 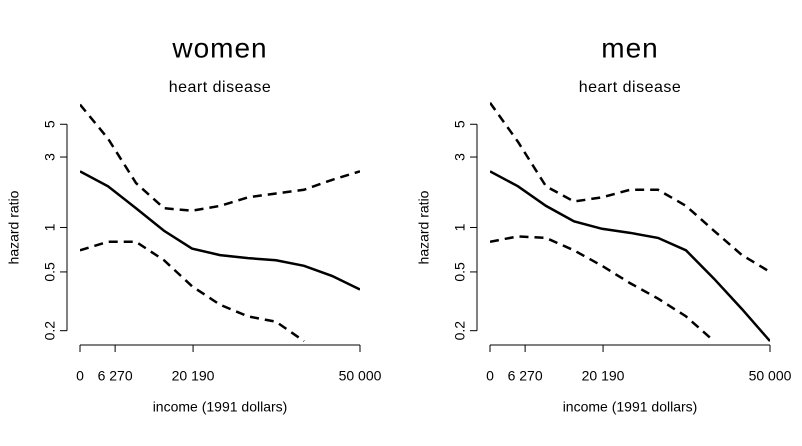 What do you see at coordinates (629, 47) in the screenshot?
I see `chart-title: men` at bounding box center [629, 47].